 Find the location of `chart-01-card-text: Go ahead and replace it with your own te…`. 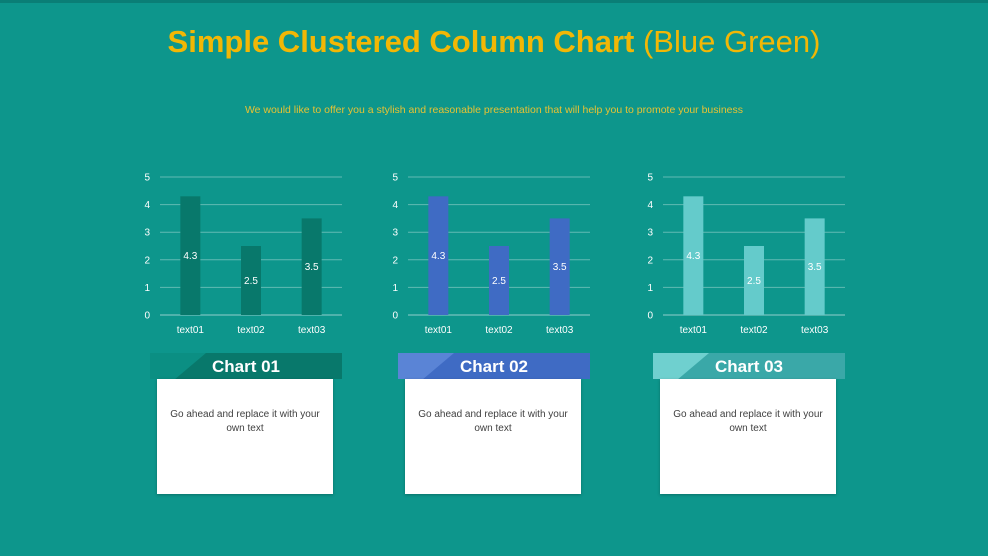

chart-01-card-text: Go ahead and replace it with your own te… is located at coordinates (245, 421).